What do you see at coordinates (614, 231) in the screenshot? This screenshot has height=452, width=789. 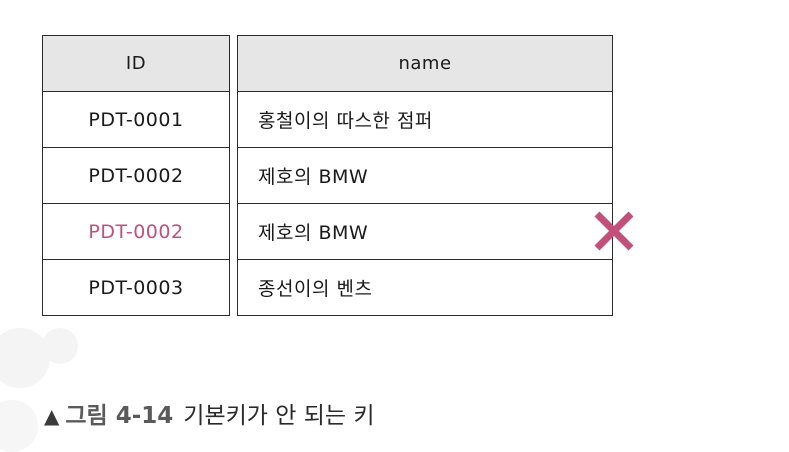 I see `x-mark-icon` at bounding box center [614, 231].